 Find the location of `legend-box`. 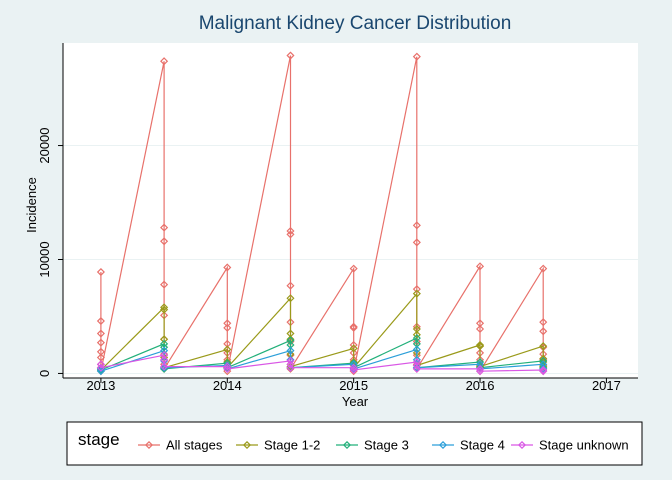

legend-box is located at coordinates (354, 443).